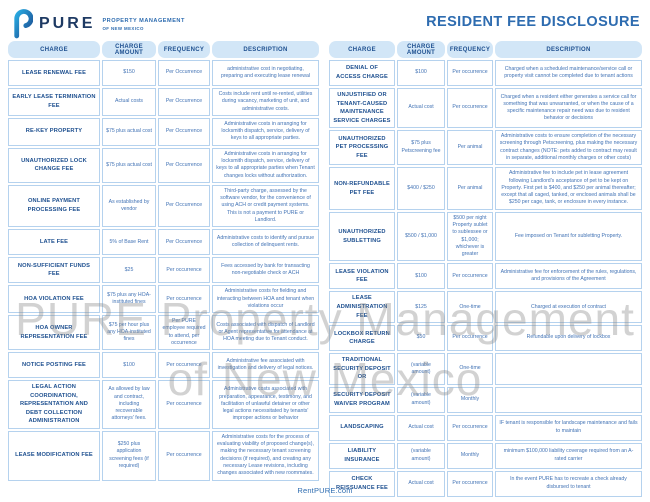 Image resolution: width=650 pixels, height=502 pixels. I want to click on pure-p-icon, so click(23, 24).